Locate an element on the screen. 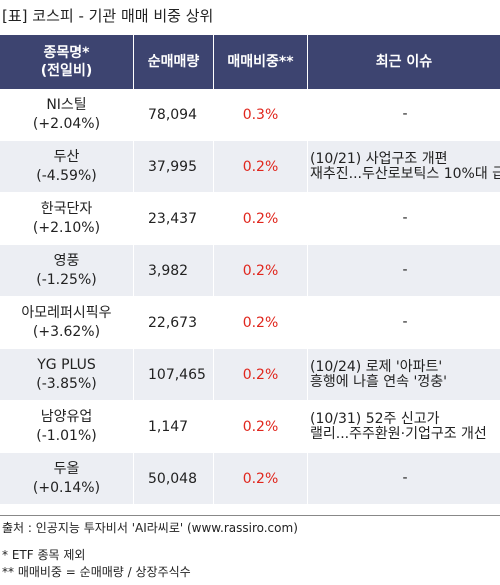 This screenshot has height=585, width=500. net-volume: 1,147 is located at coordinates (174, 427).